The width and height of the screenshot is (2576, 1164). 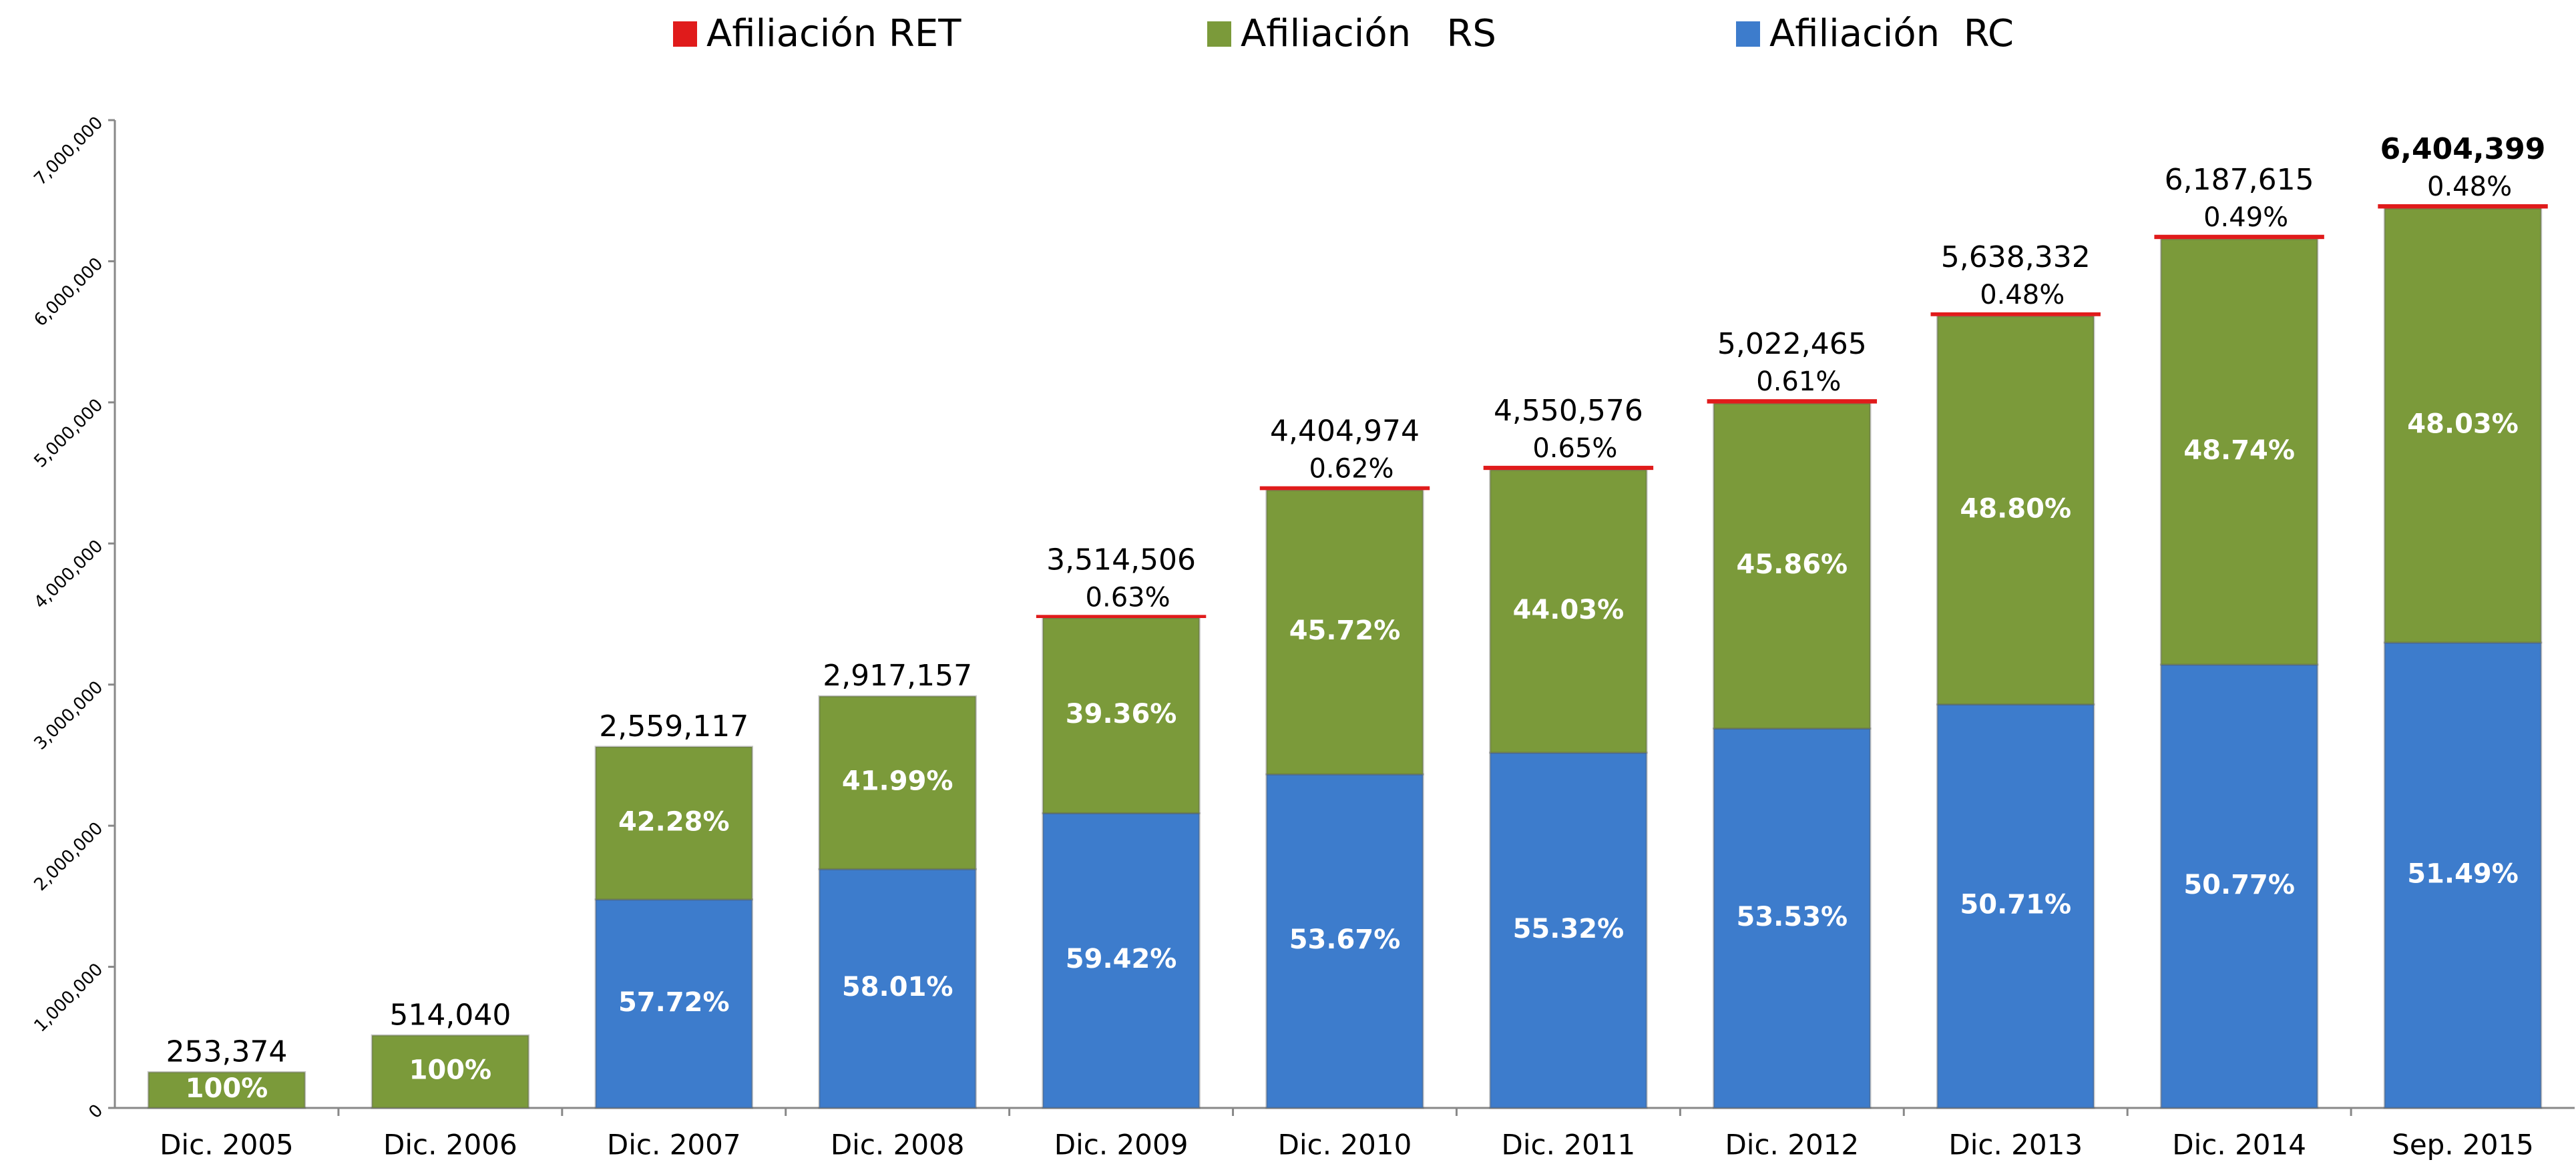 I want to click on ret-share-label: 0.62%, so click(x=1351, y=470).